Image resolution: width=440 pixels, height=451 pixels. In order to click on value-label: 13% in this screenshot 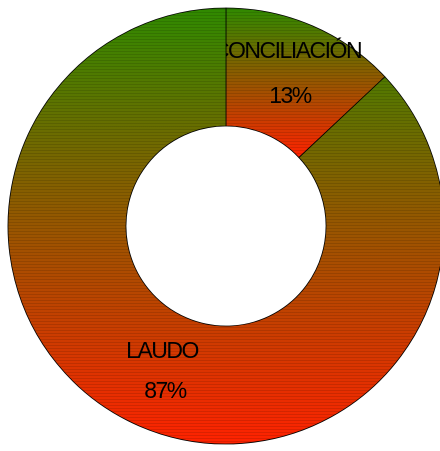, I will do `click(290, 95)`.